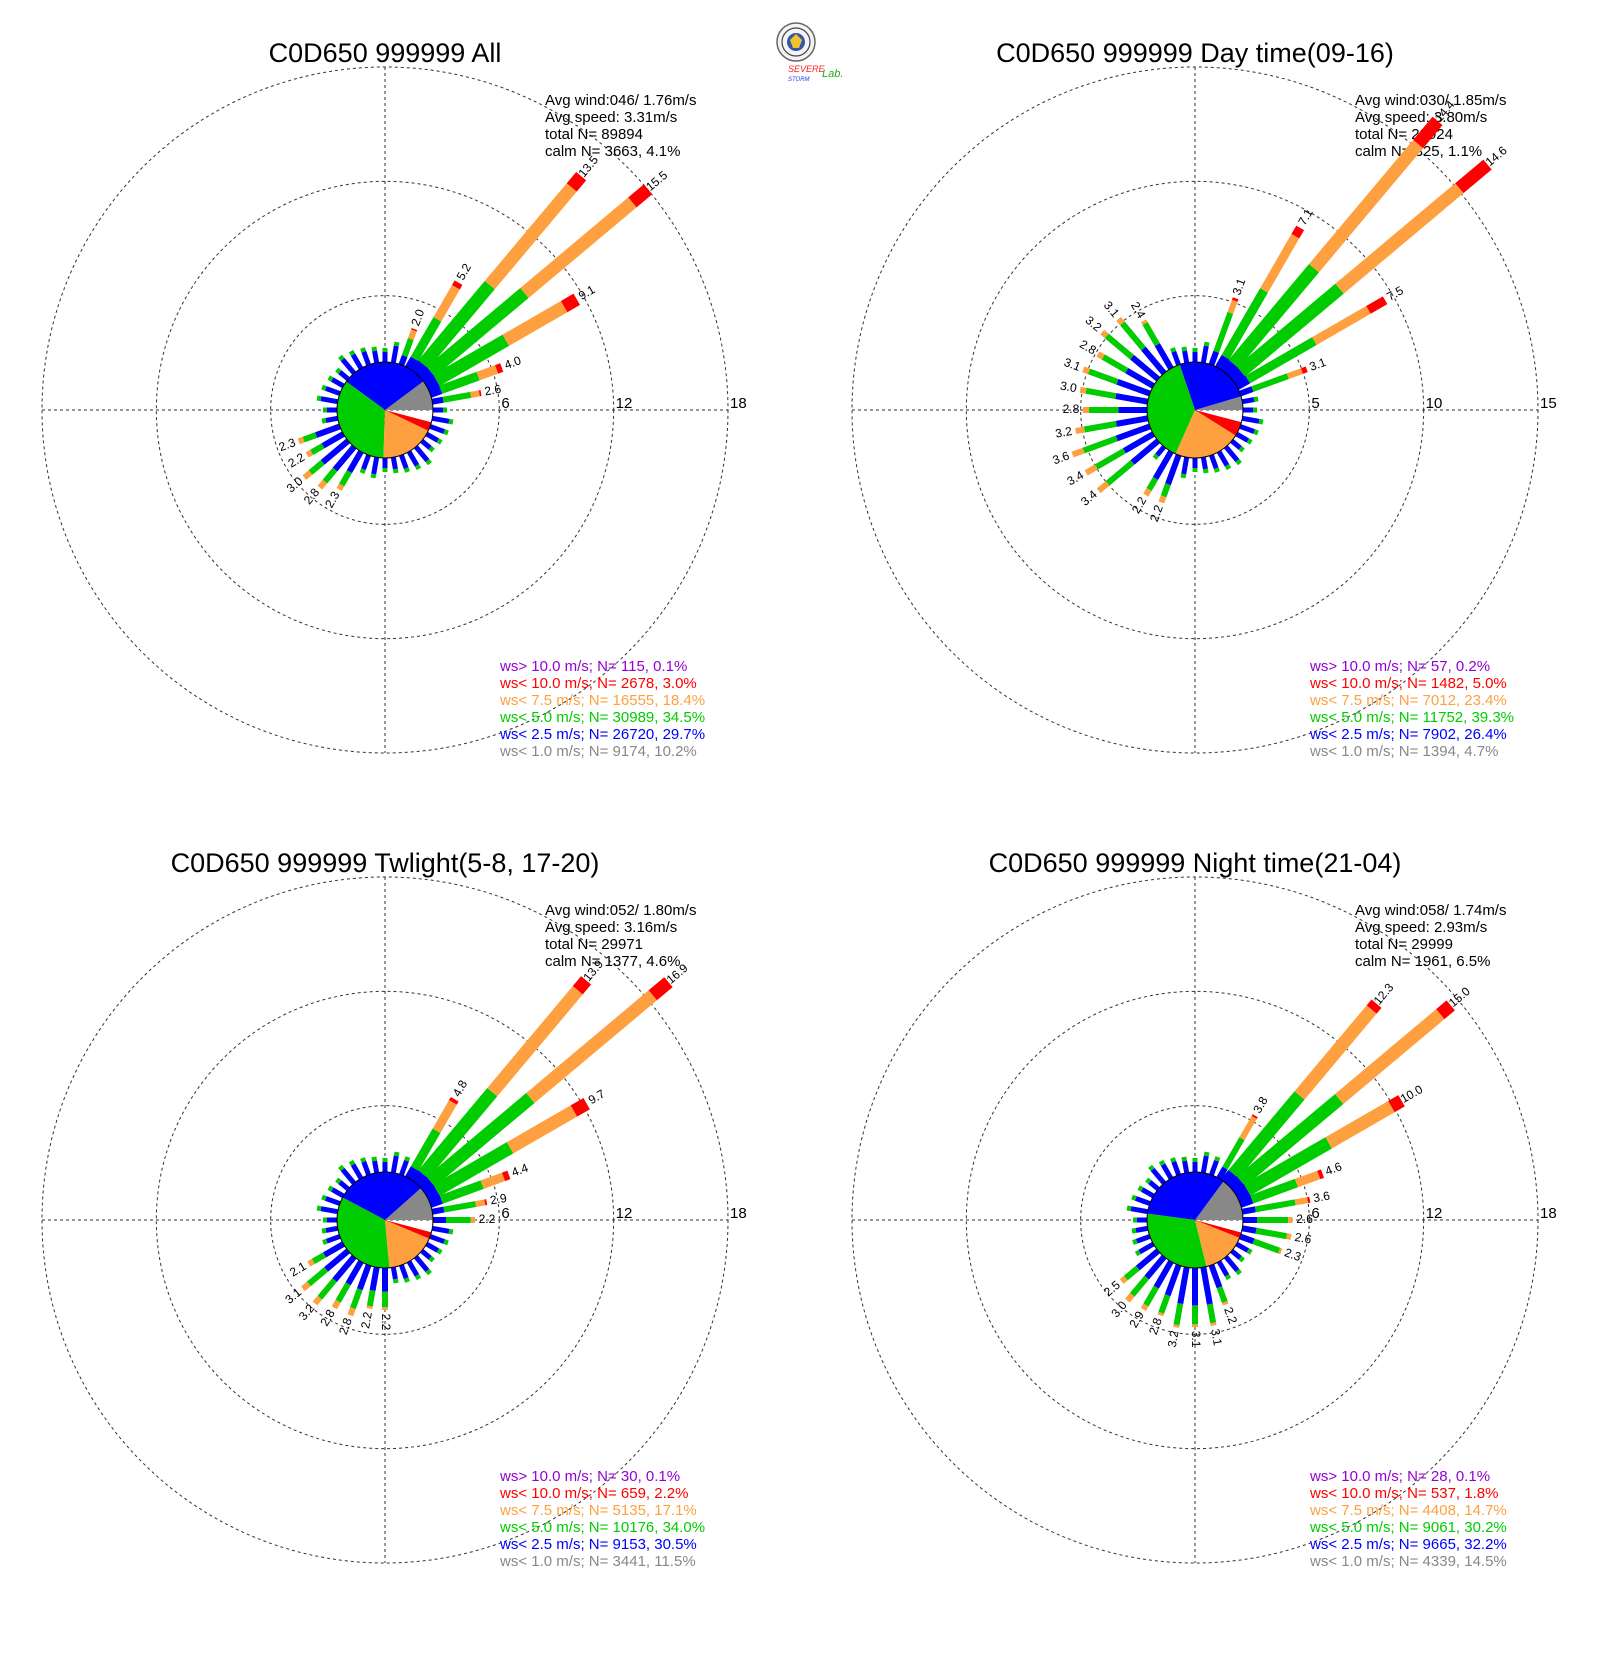  Describe the element at coordinates (1403, 1493) in the screenshot. I see `legend-entry: ws< 10.0 m/s; N= 537, 1.8%` at that location.